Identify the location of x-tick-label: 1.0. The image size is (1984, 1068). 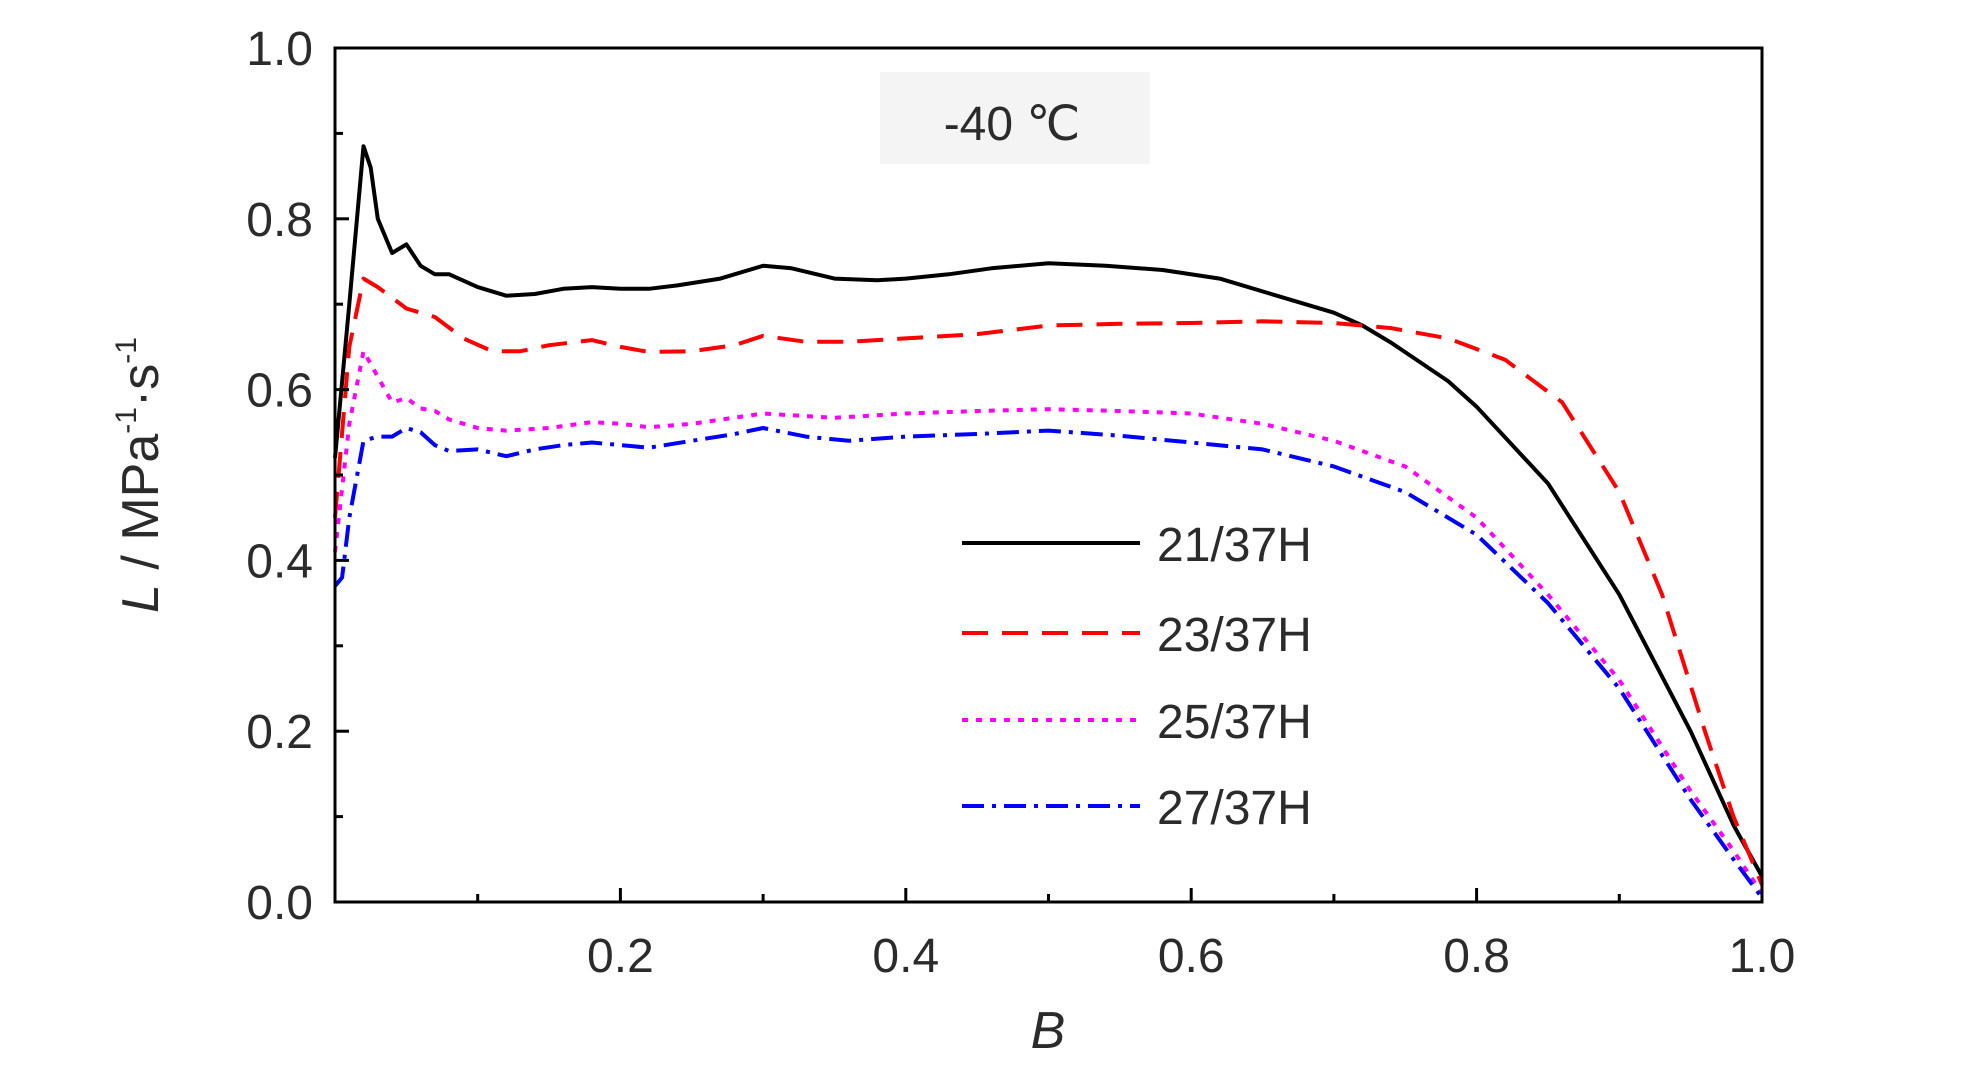
(1762, 956).